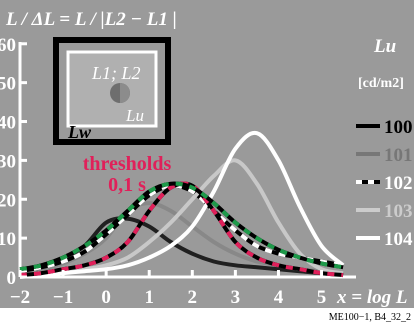 Image resolution: width=414 pixels, height=325 pixels. I want to click on legend-label: 103, so click(398, 211).